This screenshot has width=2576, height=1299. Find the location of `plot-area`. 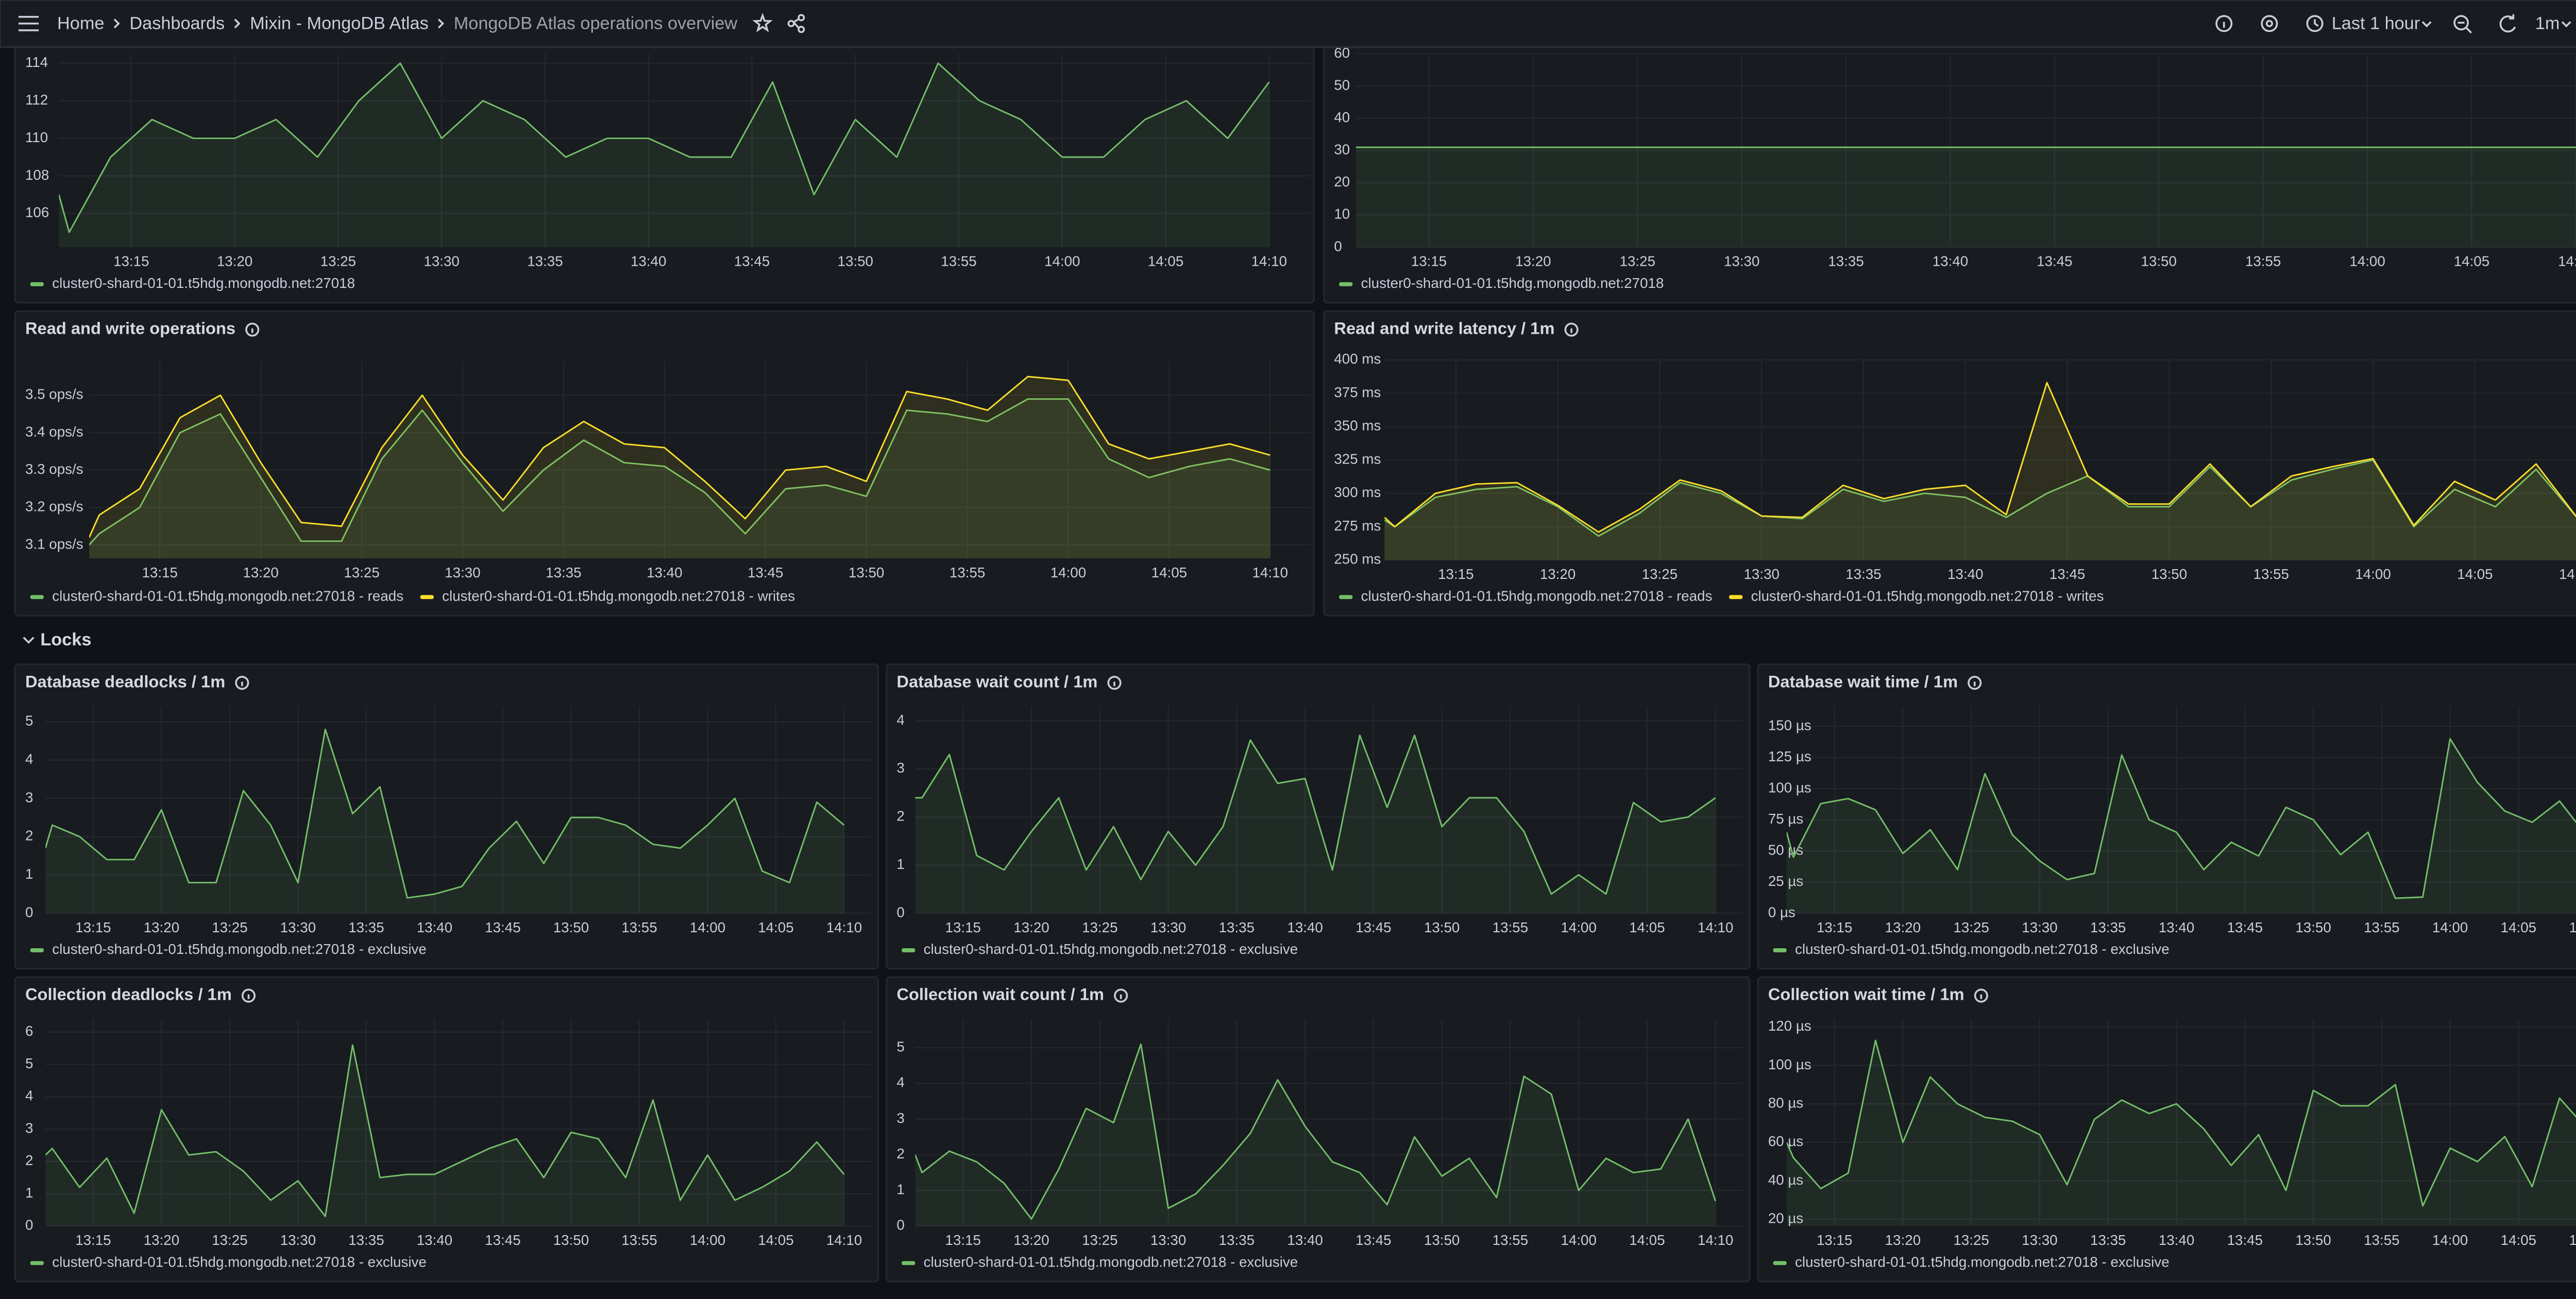

plot-area is located at coordinates (2181, 826).